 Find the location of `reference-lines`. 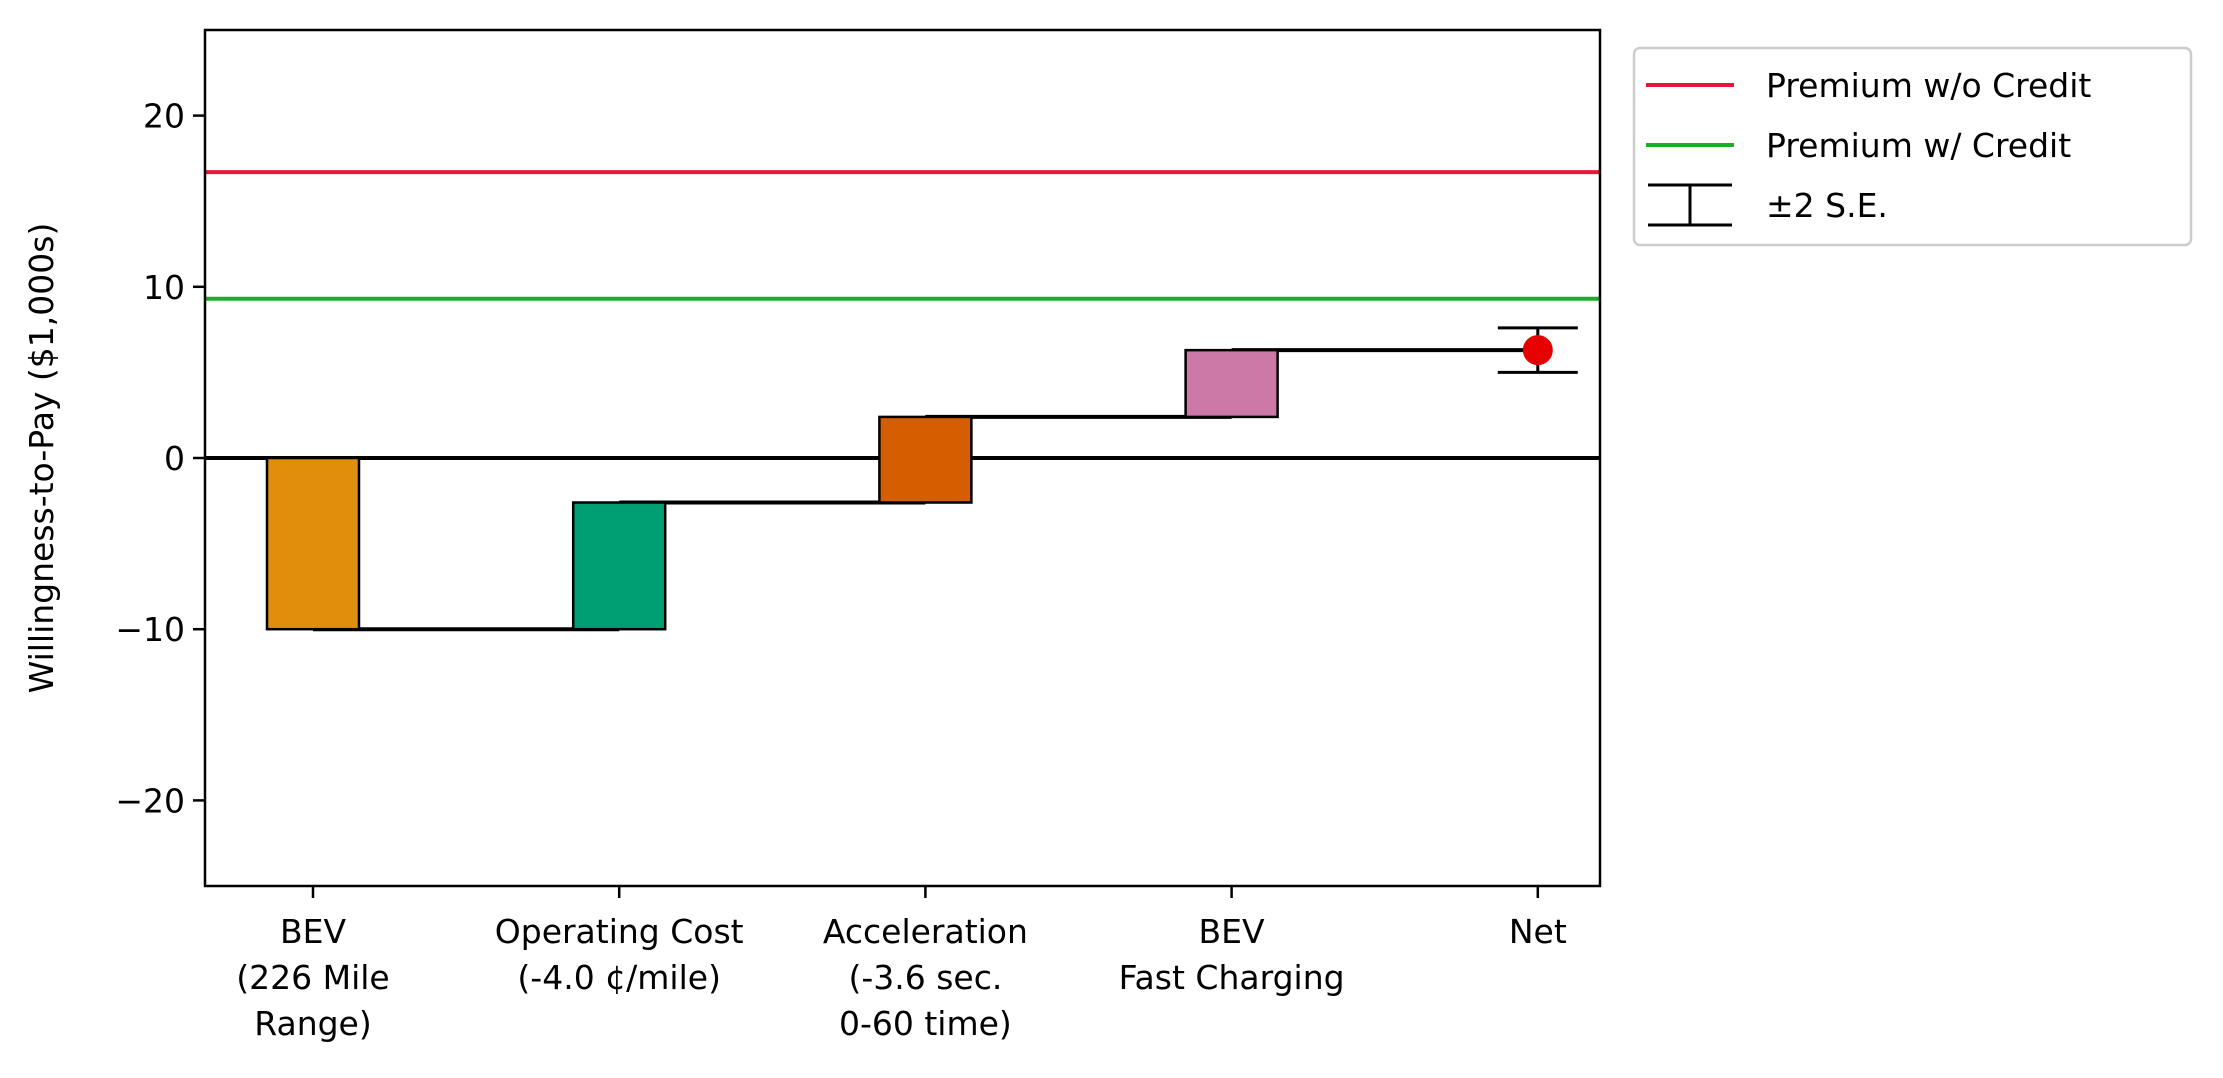

reference-lines is located at coordinates (902, 235).